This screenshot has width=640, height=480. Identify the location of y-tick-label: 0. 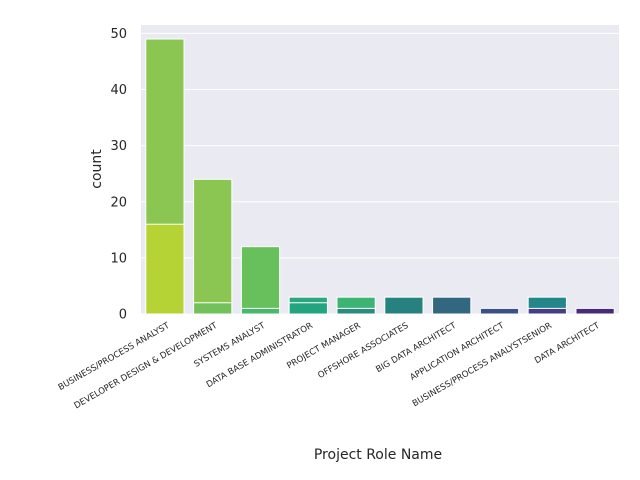
(123, 315).